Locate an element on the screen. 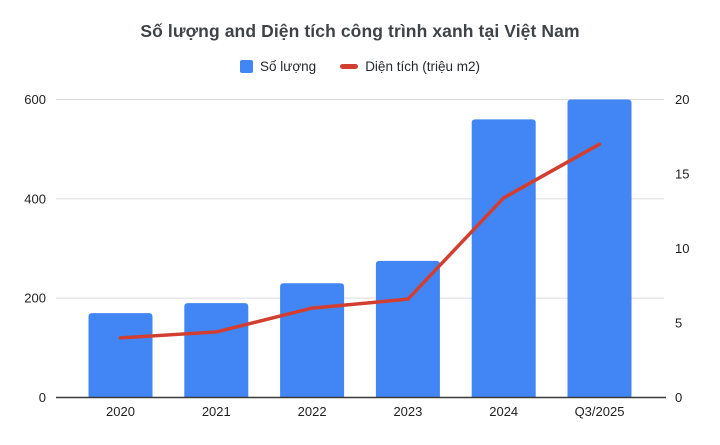  x-axis-label-2020: 2020 is located at coordinates (120, 411).